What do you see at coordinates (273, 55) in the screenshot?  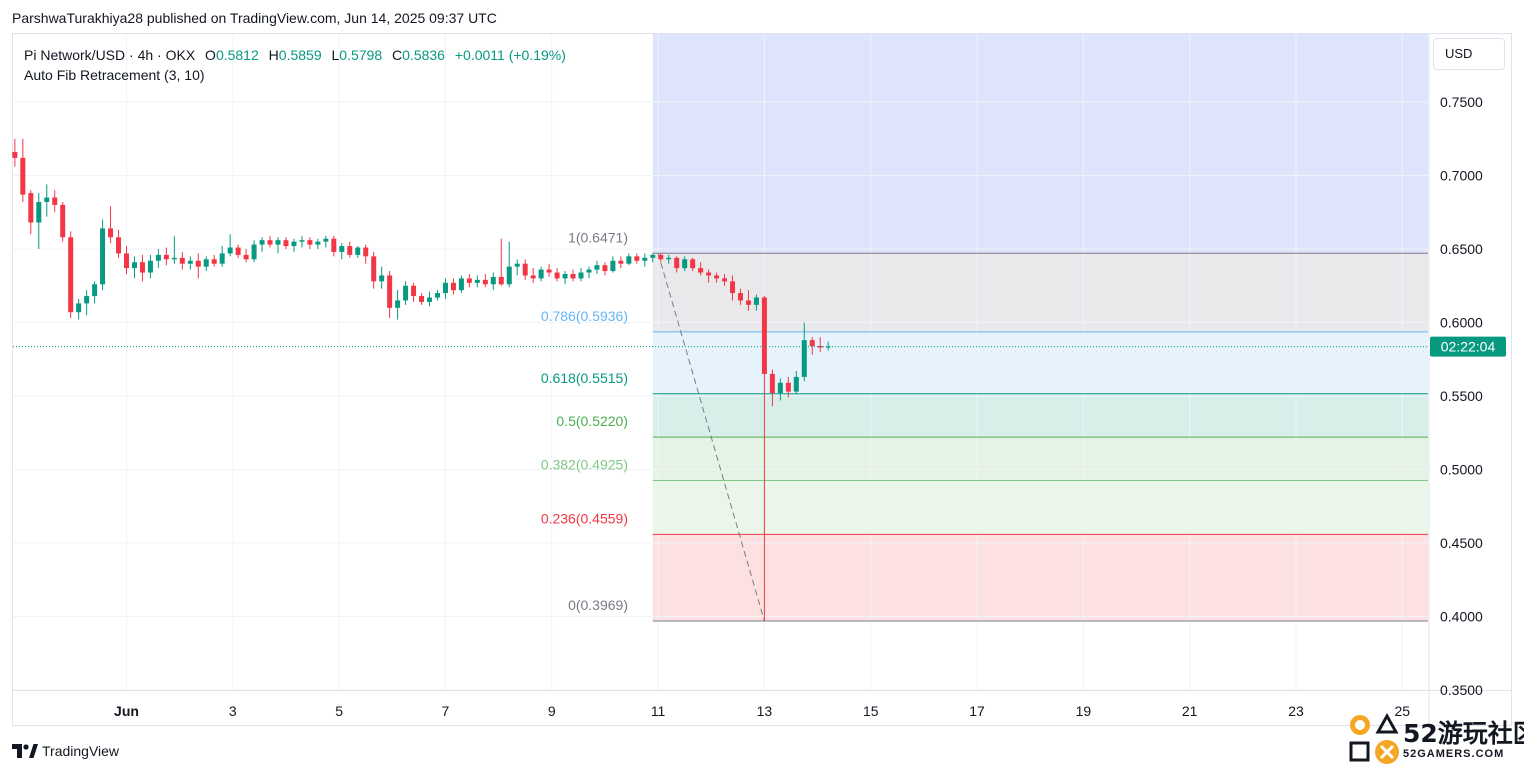 I see `high-label: H` at bounding box center [273, 55].